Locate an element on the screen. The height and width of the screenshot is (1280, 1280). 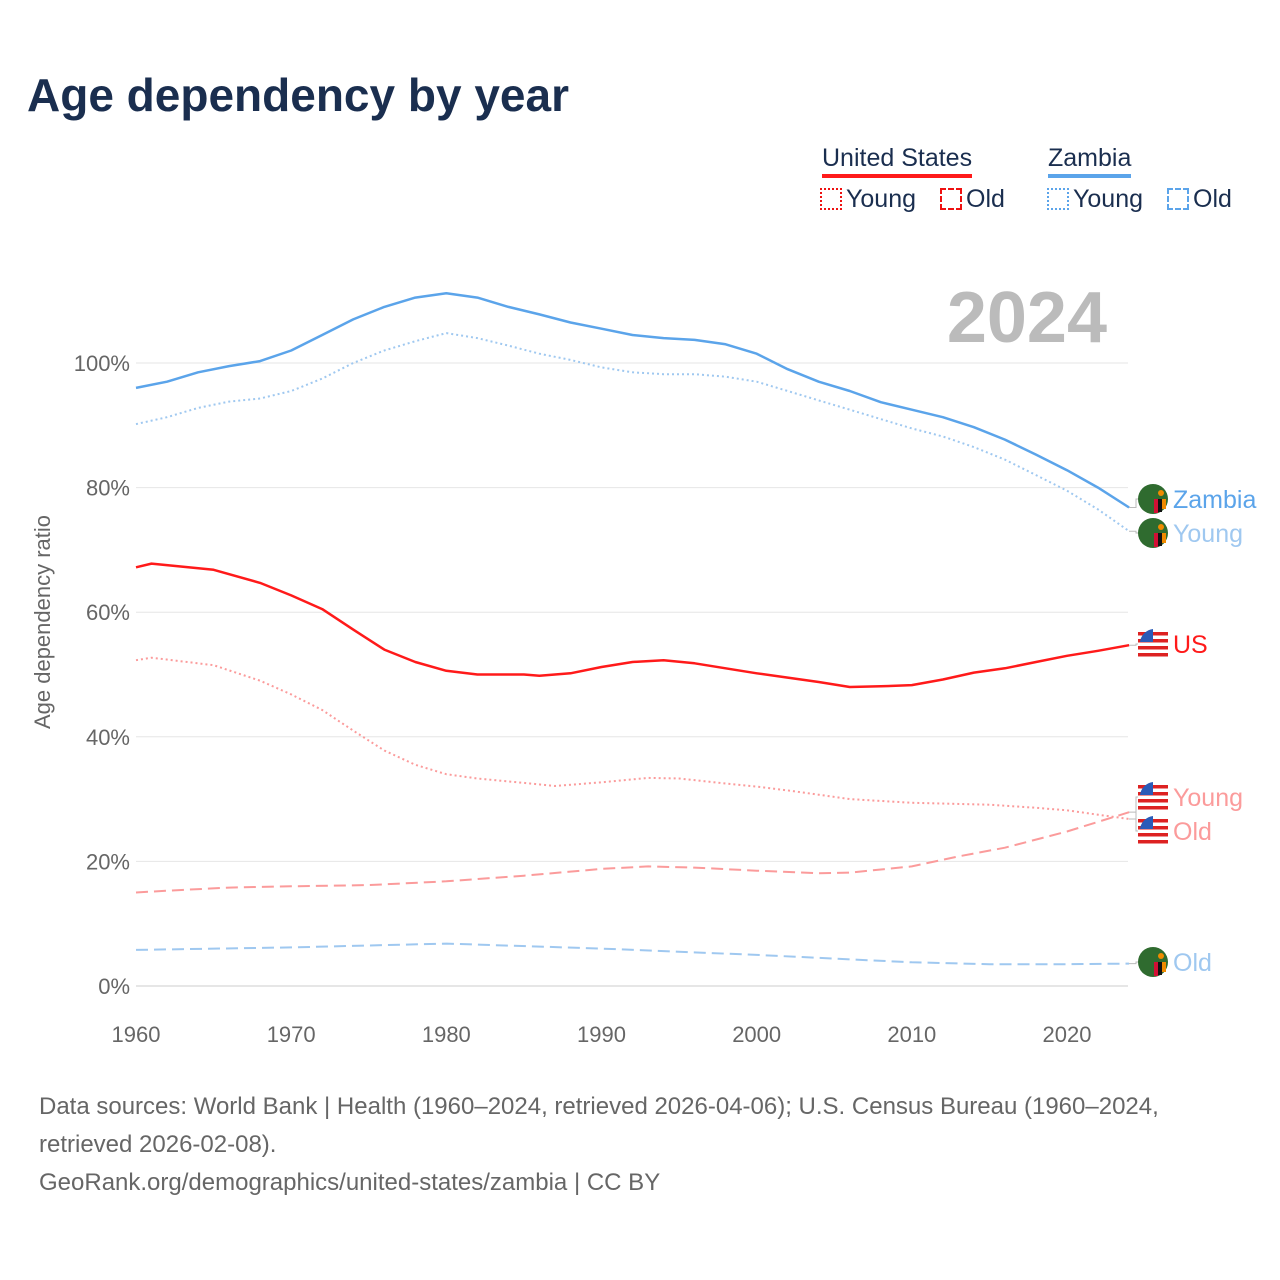
x-tick-label: 2010 is located at coordinates (911, 1034).